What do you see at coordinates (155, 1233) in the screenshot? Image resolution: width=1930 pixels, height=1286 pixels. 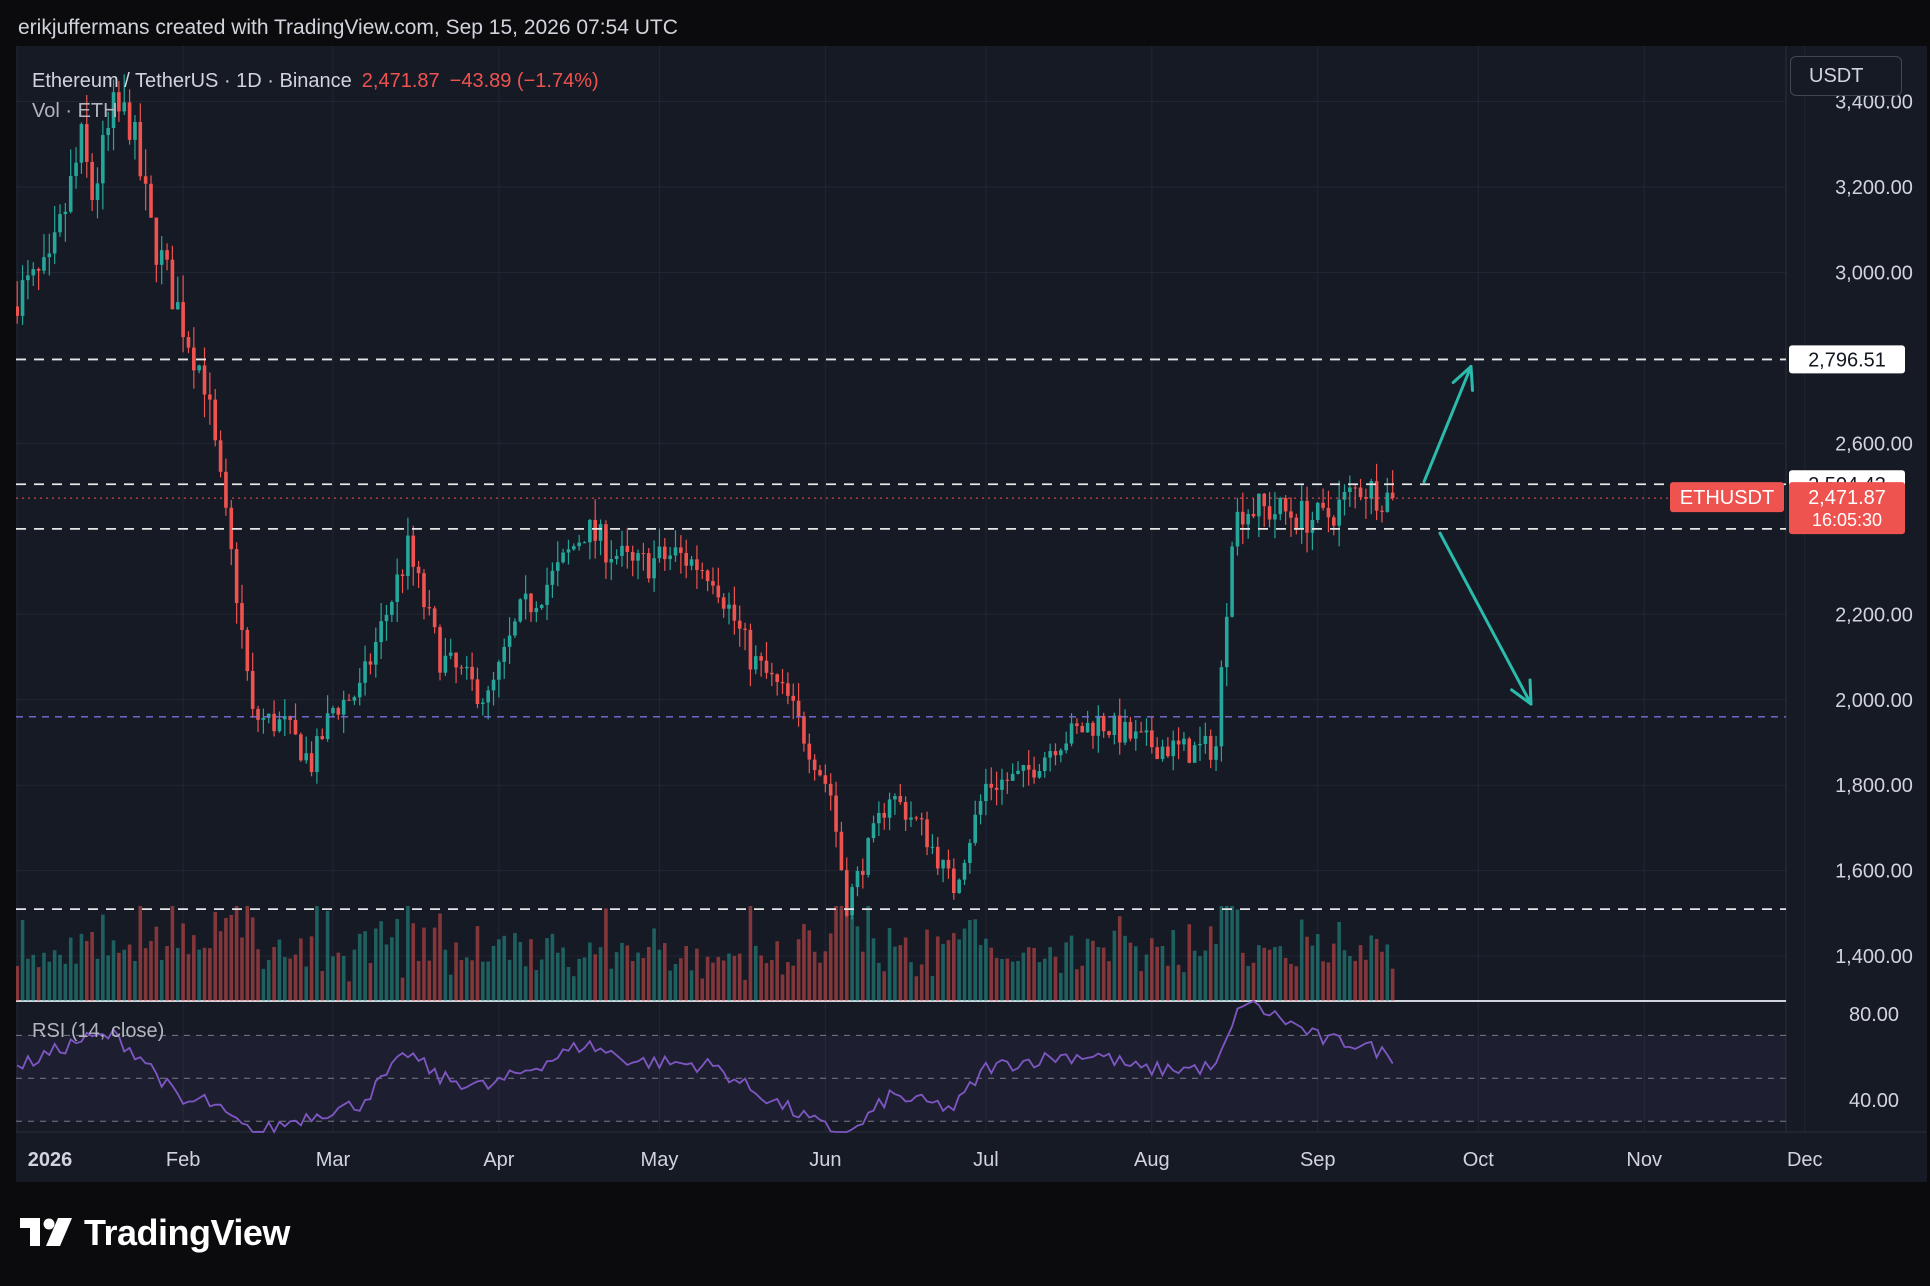 I see `tradingview-logo: TradingView` at bounding box center [155, 1233].